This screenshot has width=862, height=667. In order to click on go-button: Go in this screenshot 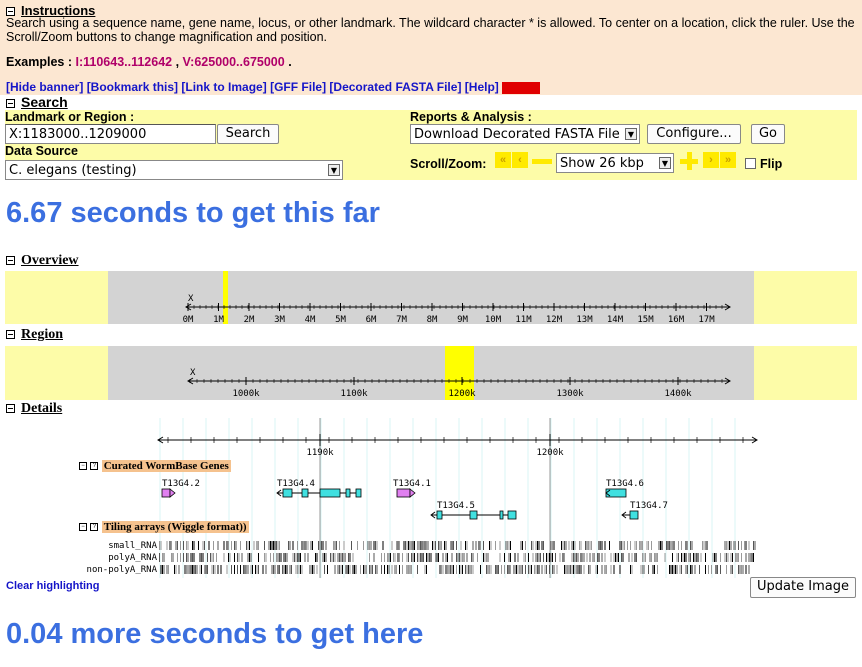, I will do `click(768, 134)`.